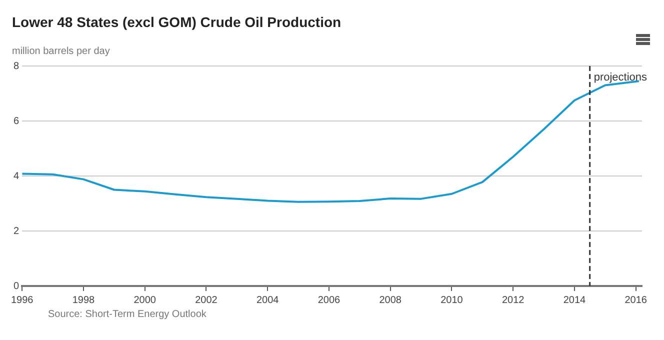  I want to click on x-tick-label: 1996, so click(22, 300).